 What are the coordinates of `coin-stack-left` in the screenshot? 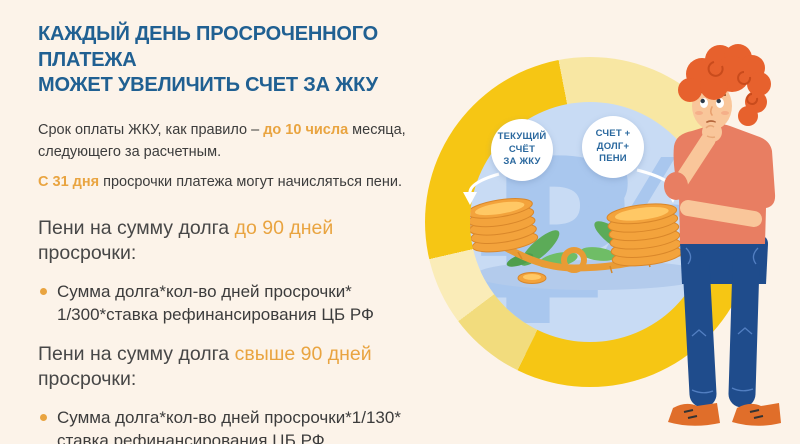 It's located at (504, 225).